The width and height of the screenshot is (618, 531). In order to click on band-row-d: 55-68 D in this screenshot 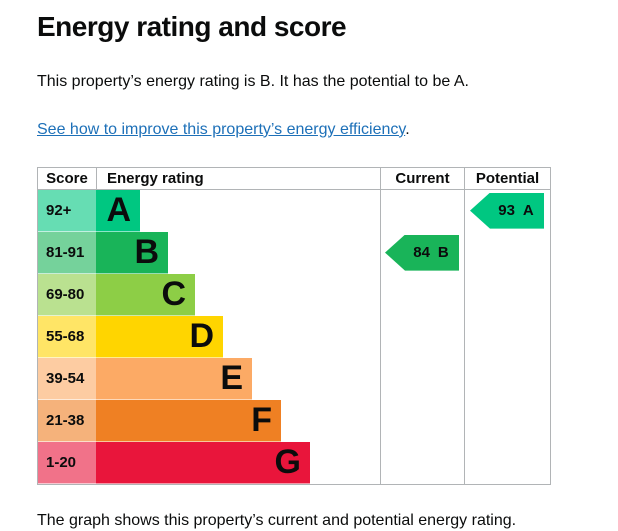, I will do `click(294, 336)`.